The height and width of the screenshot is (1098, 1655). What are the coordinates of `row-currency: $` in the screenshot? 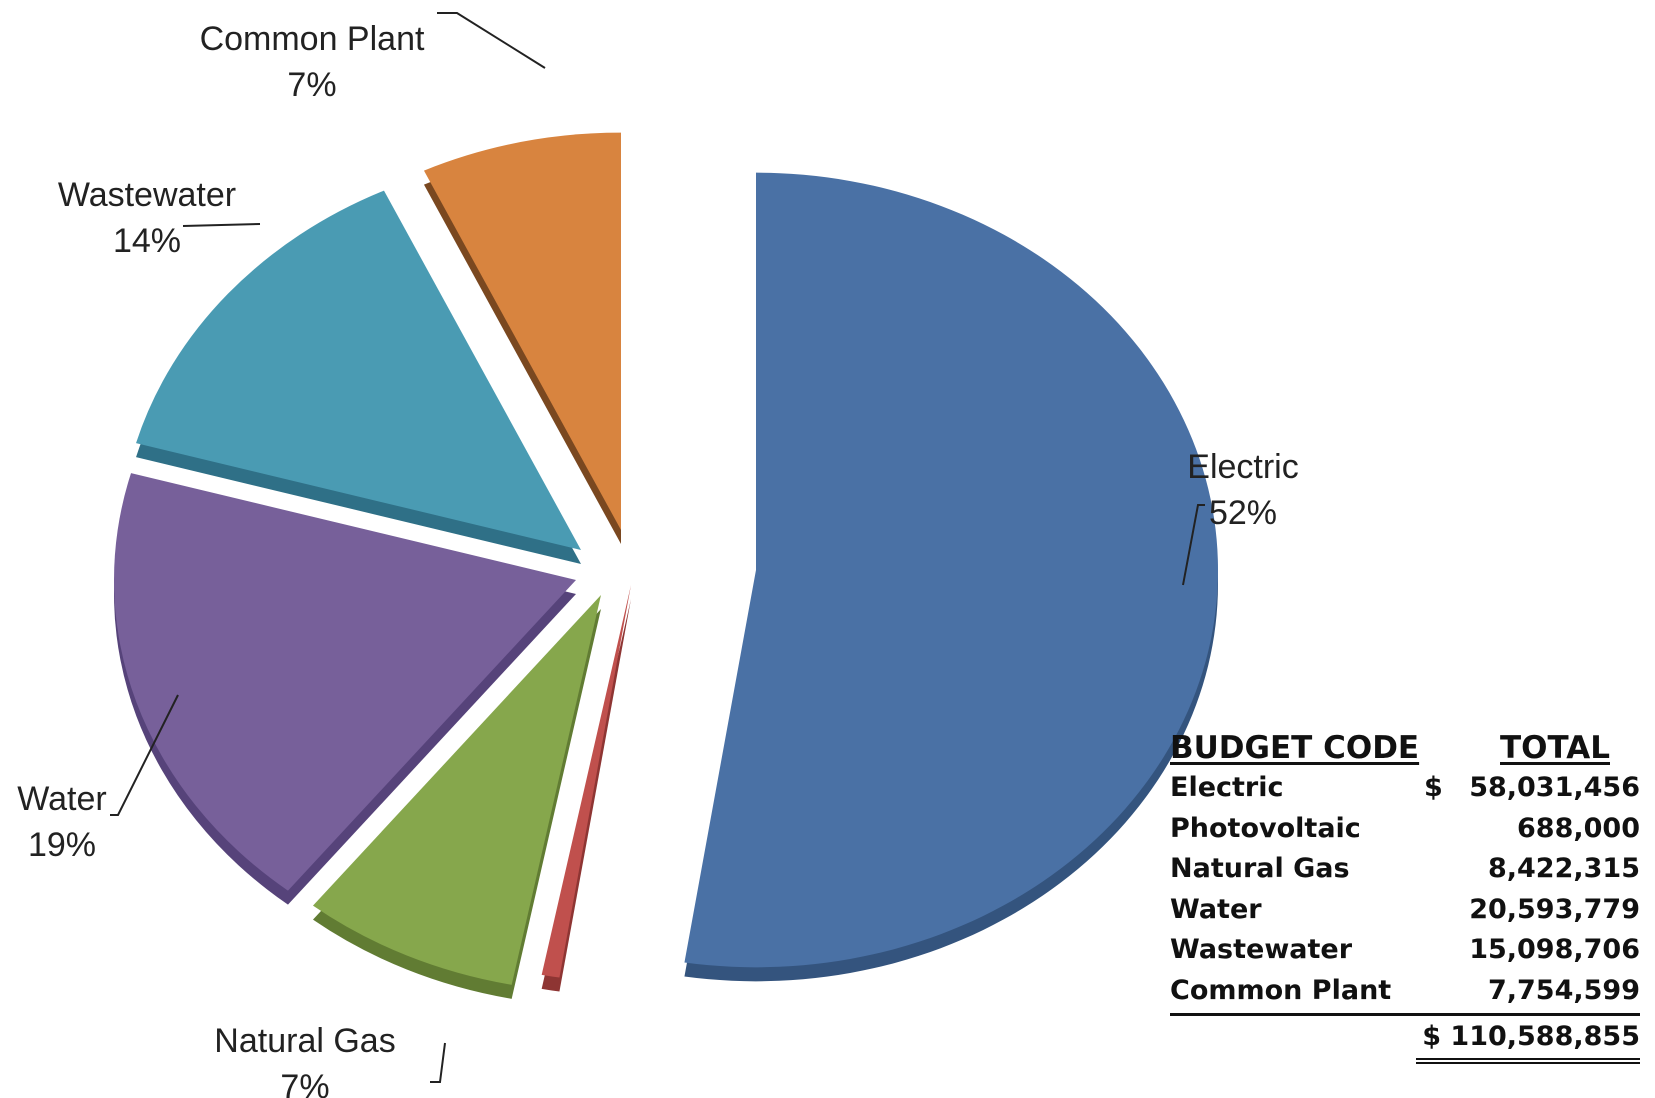 It's located at (1433, 787).